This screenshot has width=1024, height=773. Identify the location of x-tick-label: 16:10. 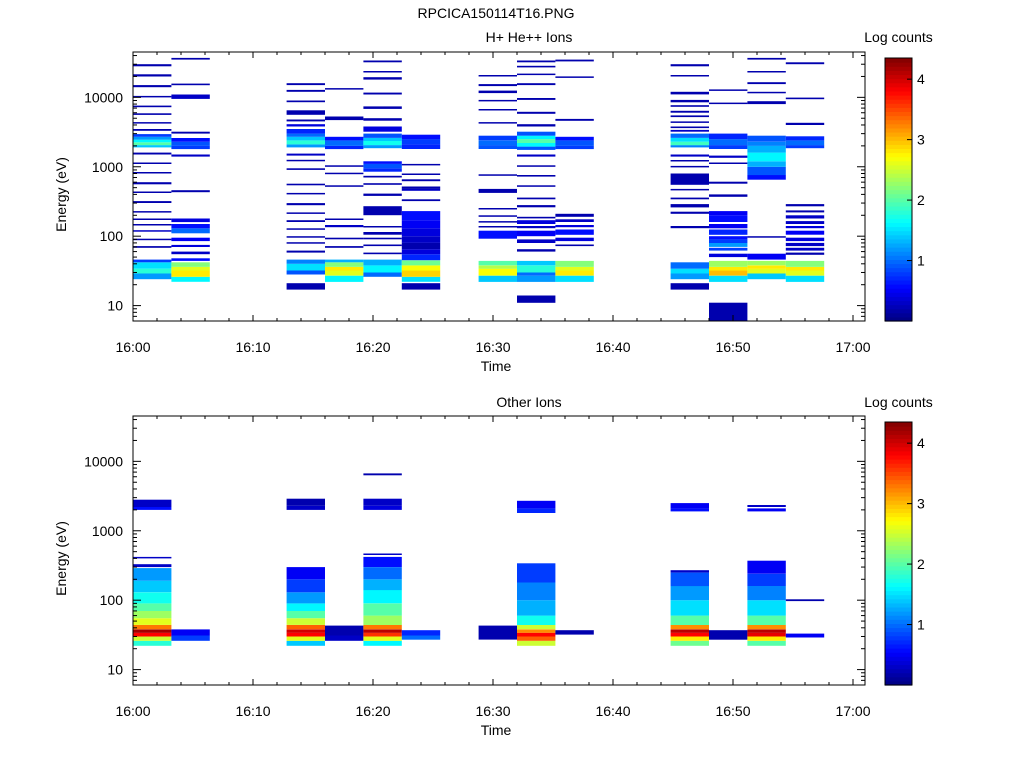
(252, 711).